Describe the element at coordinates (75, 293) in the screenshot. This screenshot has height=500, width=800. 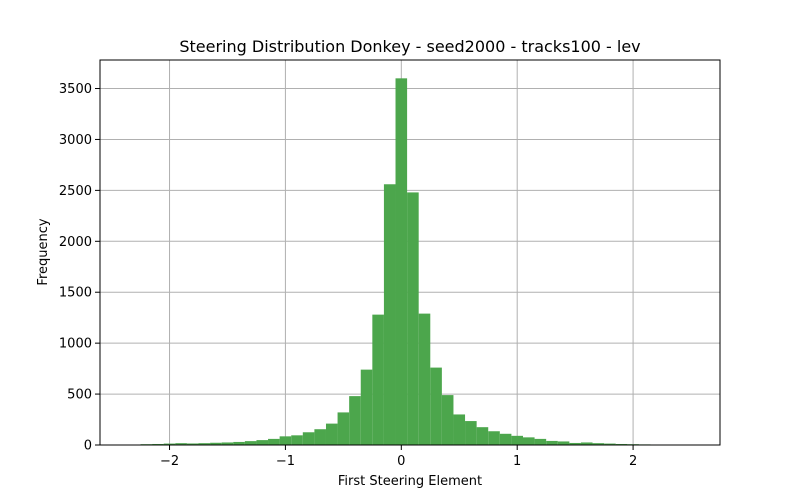
I see `y-tick-label: 1500` at that location.